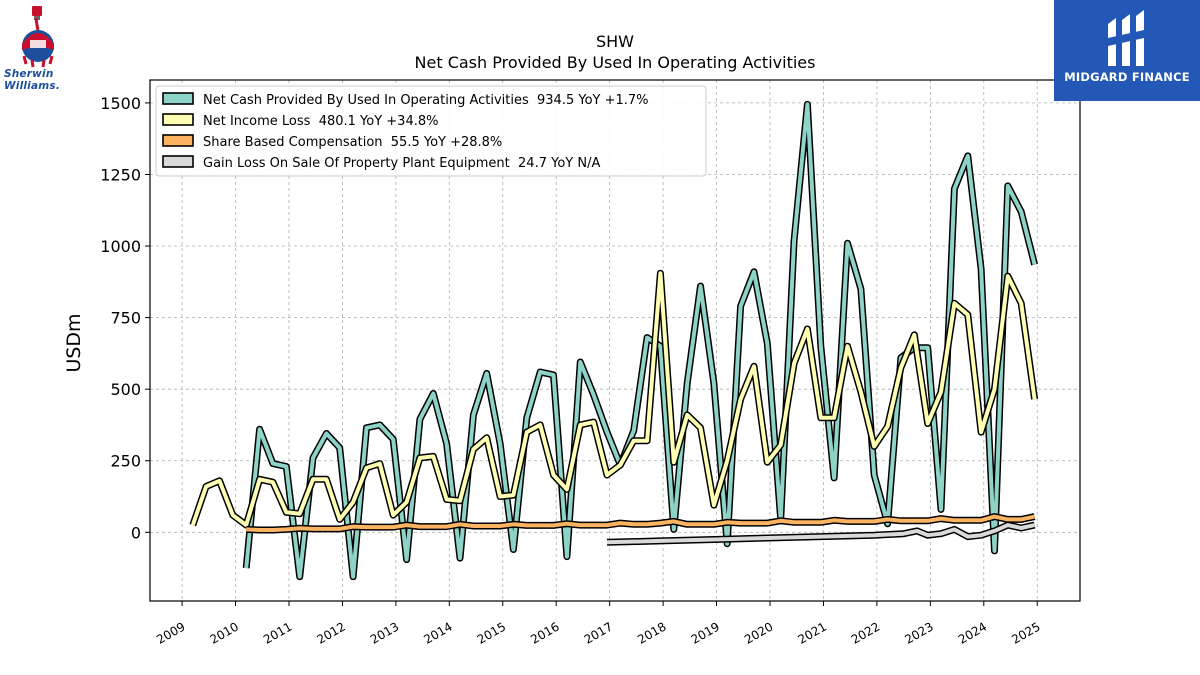 This screenshot has width=1200, height=675. I want to click on series-line-gain-loss-on-sale-of-property-plant-equipment, so click(821, 534).